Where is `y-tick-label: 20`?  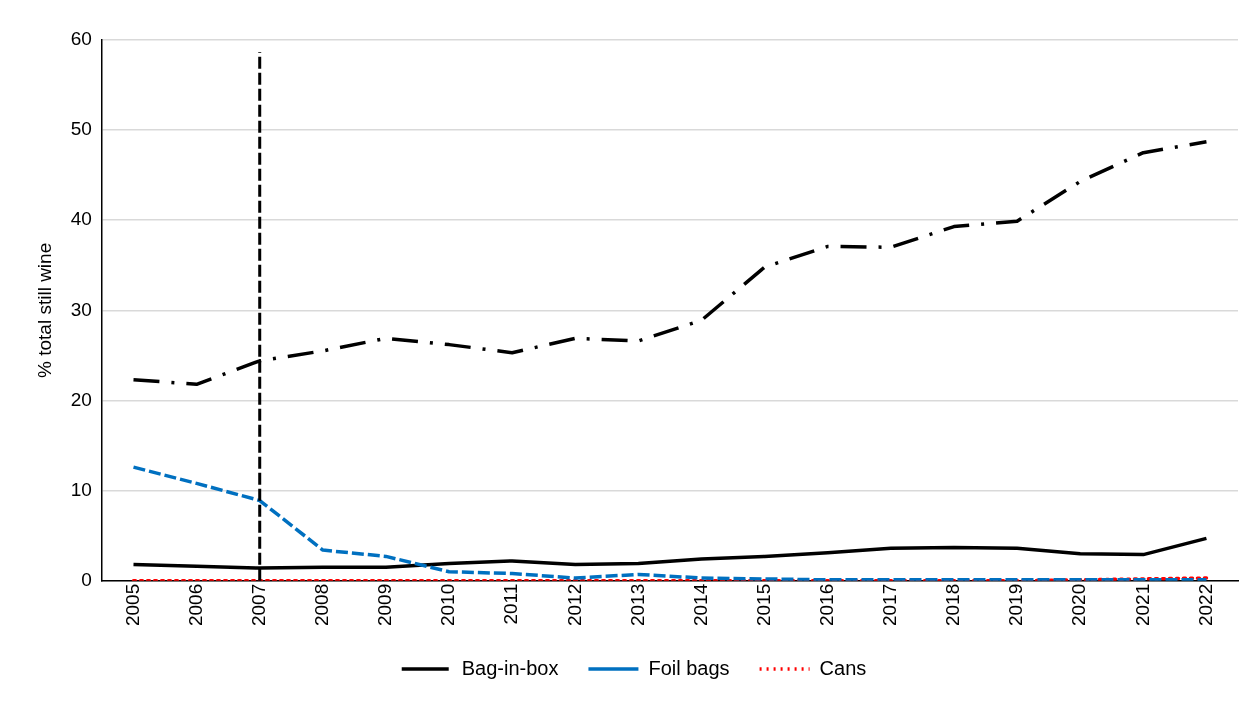 y-tick-label: 20 is located at coordinates (81, 399).